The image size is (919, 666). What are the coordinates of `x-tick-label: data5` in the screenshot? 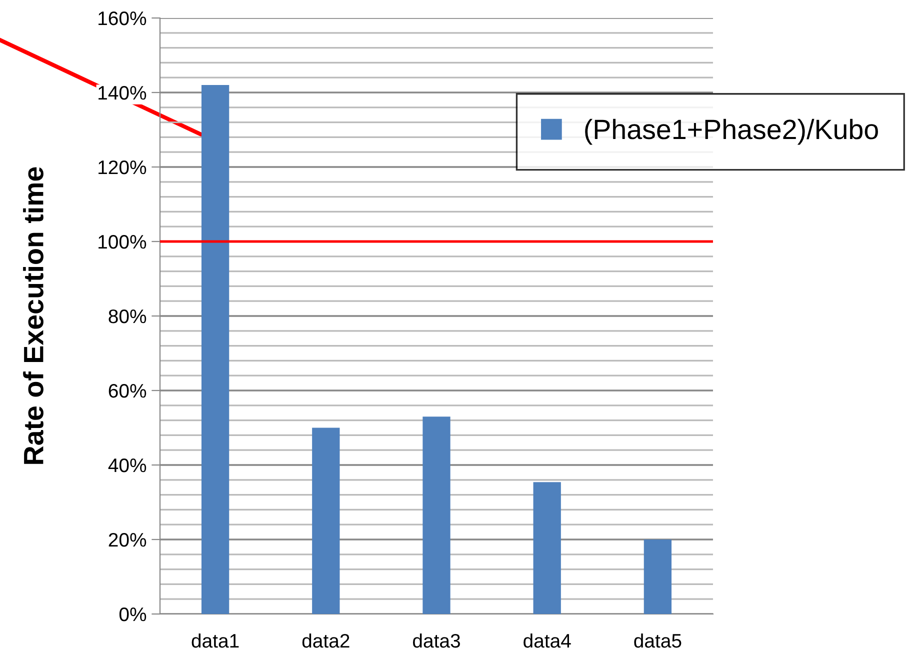 It's located at (658, 640).